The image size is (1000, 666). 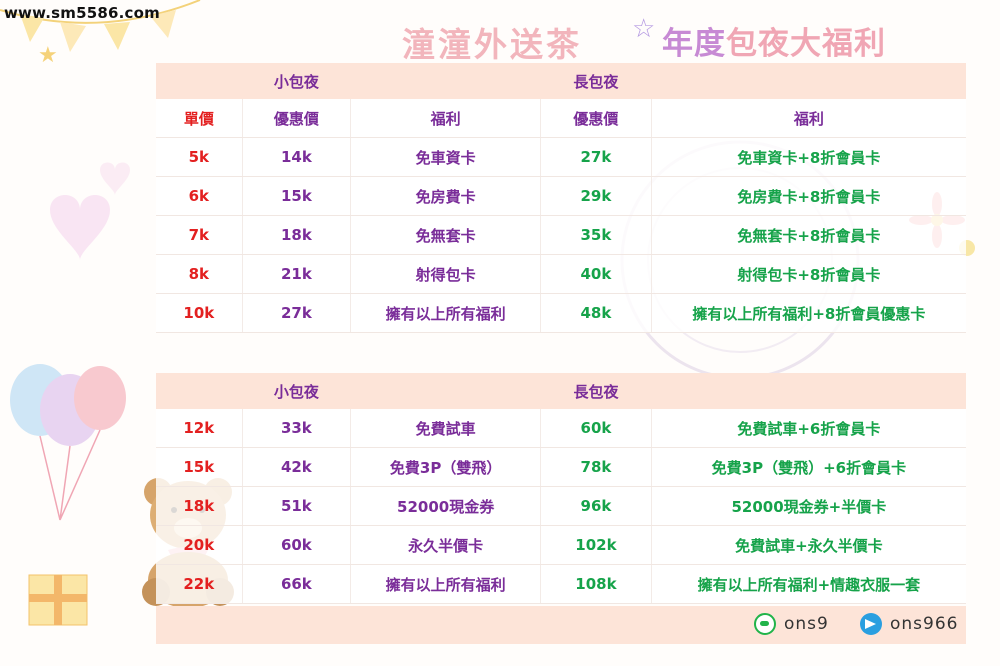 What do you see at coordinates (596, 235) in the screenshot?
I see `long-price: 35k` at bounding box center [596, 235].